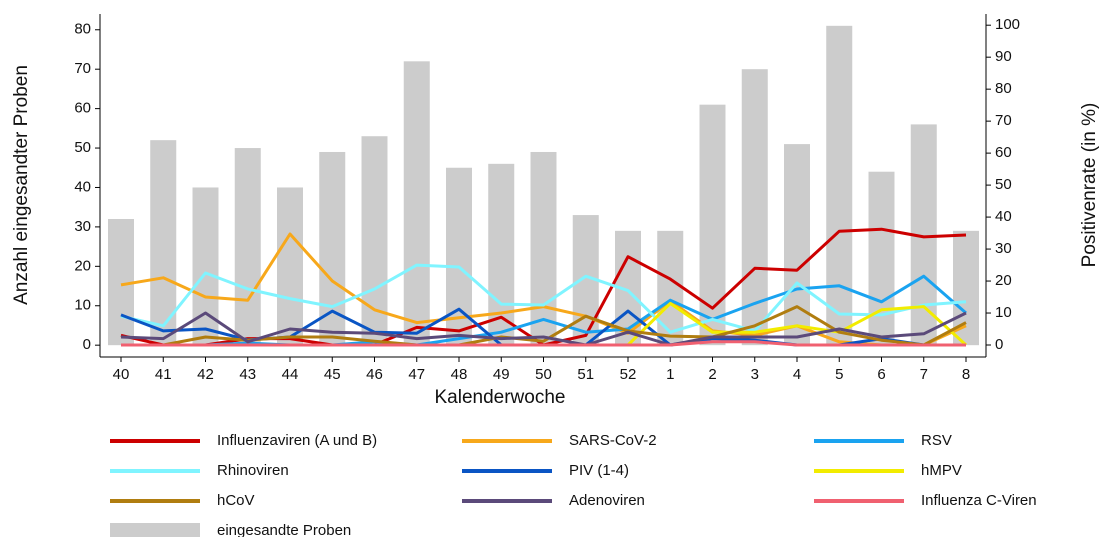 This screenshot has height=537, width=1106. Describe the element at coordinates (1007, 24) in the screenshot. I see `y2-tick-label: 100` at that location.